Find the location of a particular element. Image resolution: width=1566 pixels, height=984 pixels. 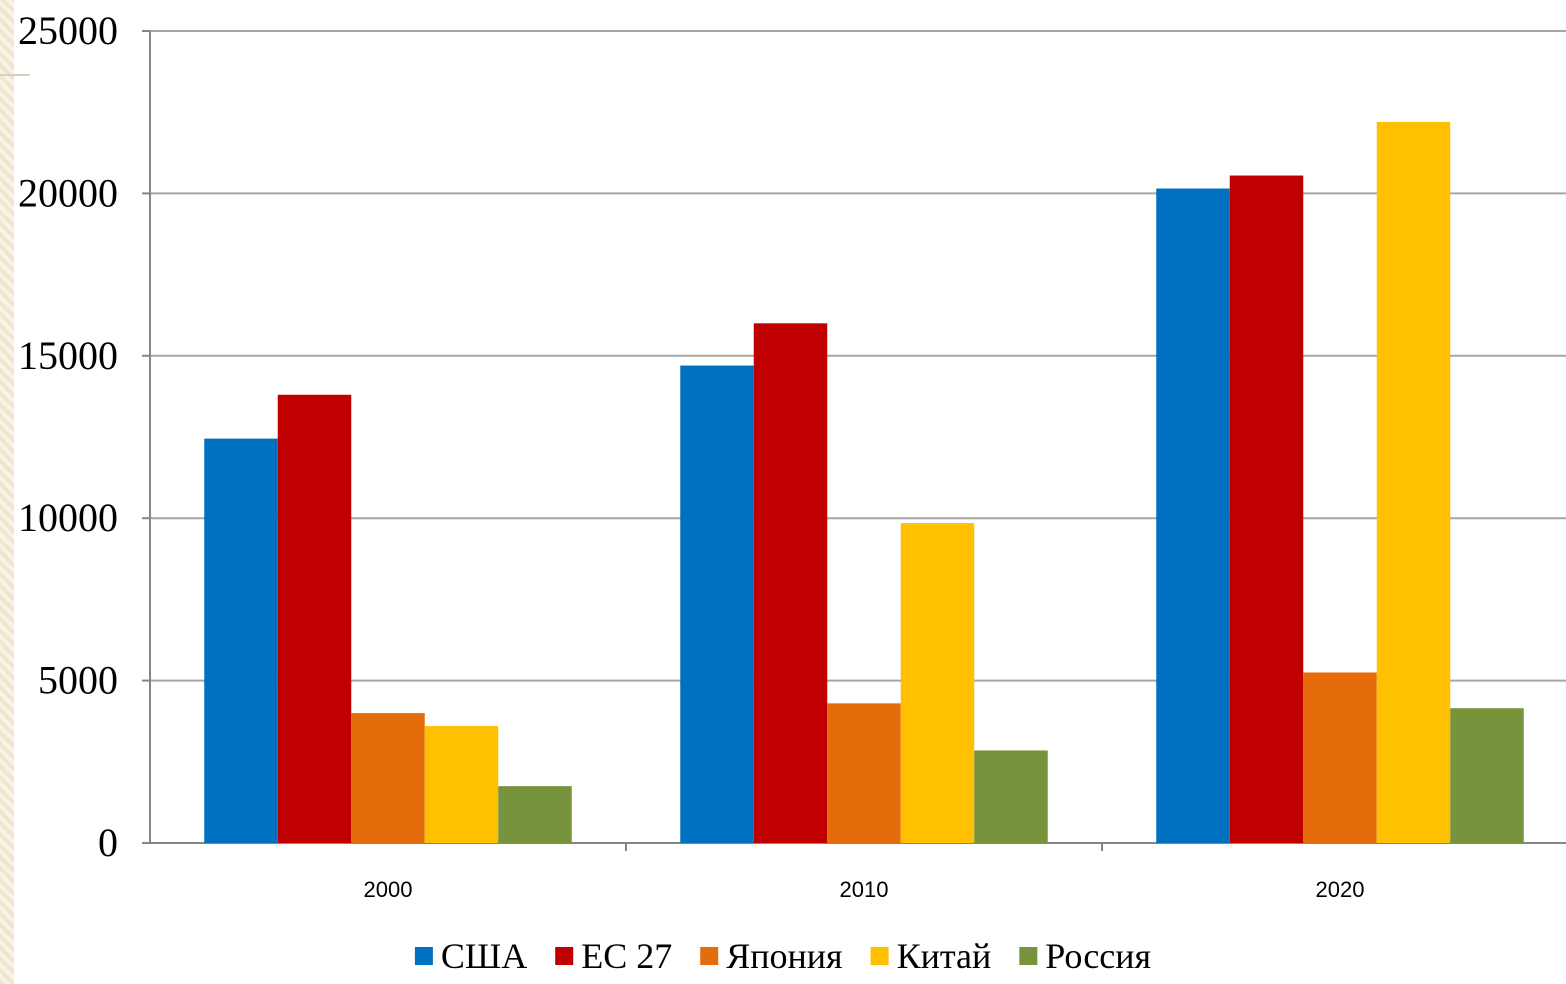

x-tick-label: 2010 is located at coordinates (864, 889).